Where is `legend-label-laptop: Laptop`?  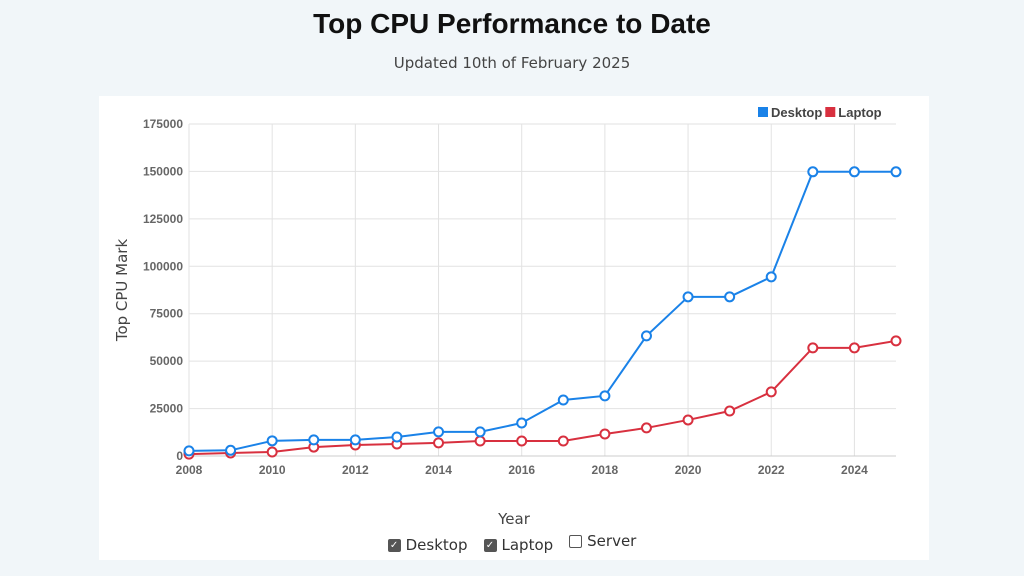 legend-label-laptop: Laptop is located at coordinates (859, 112).